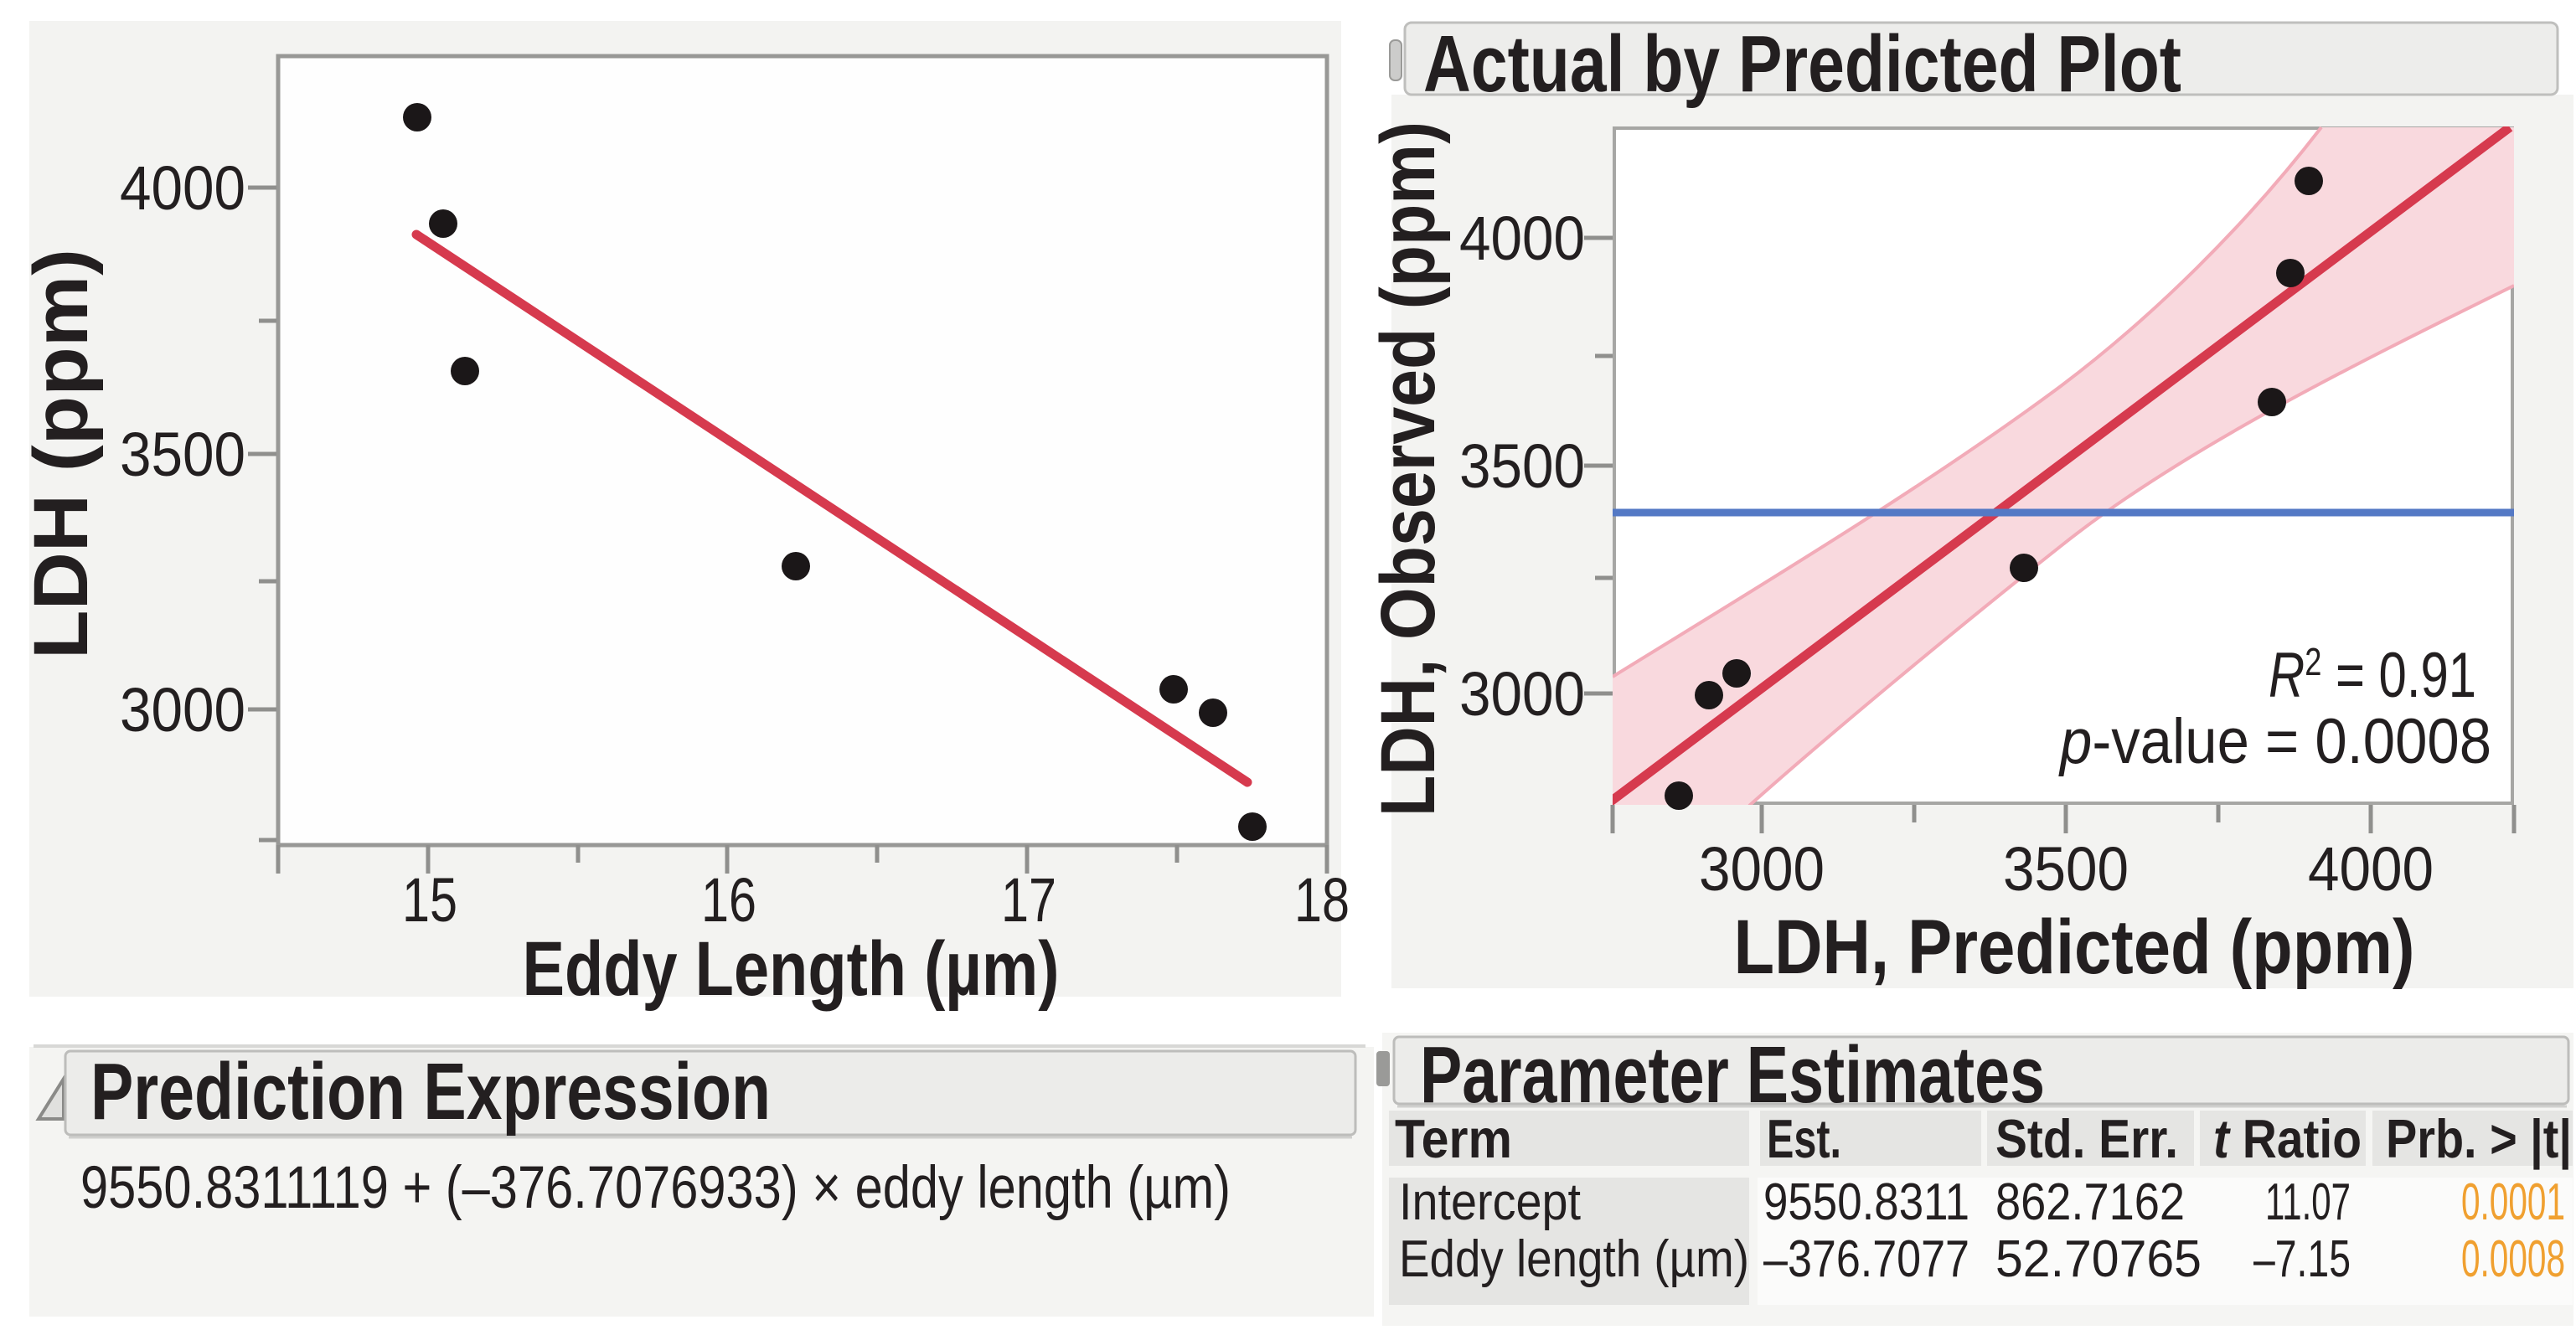 This screenshot has height=1330, width=2576. What do you see at coordinates (2308, 1202) in the screenshot?
I see `svg-text: 11.07` at bounding box center [2308, 1202].